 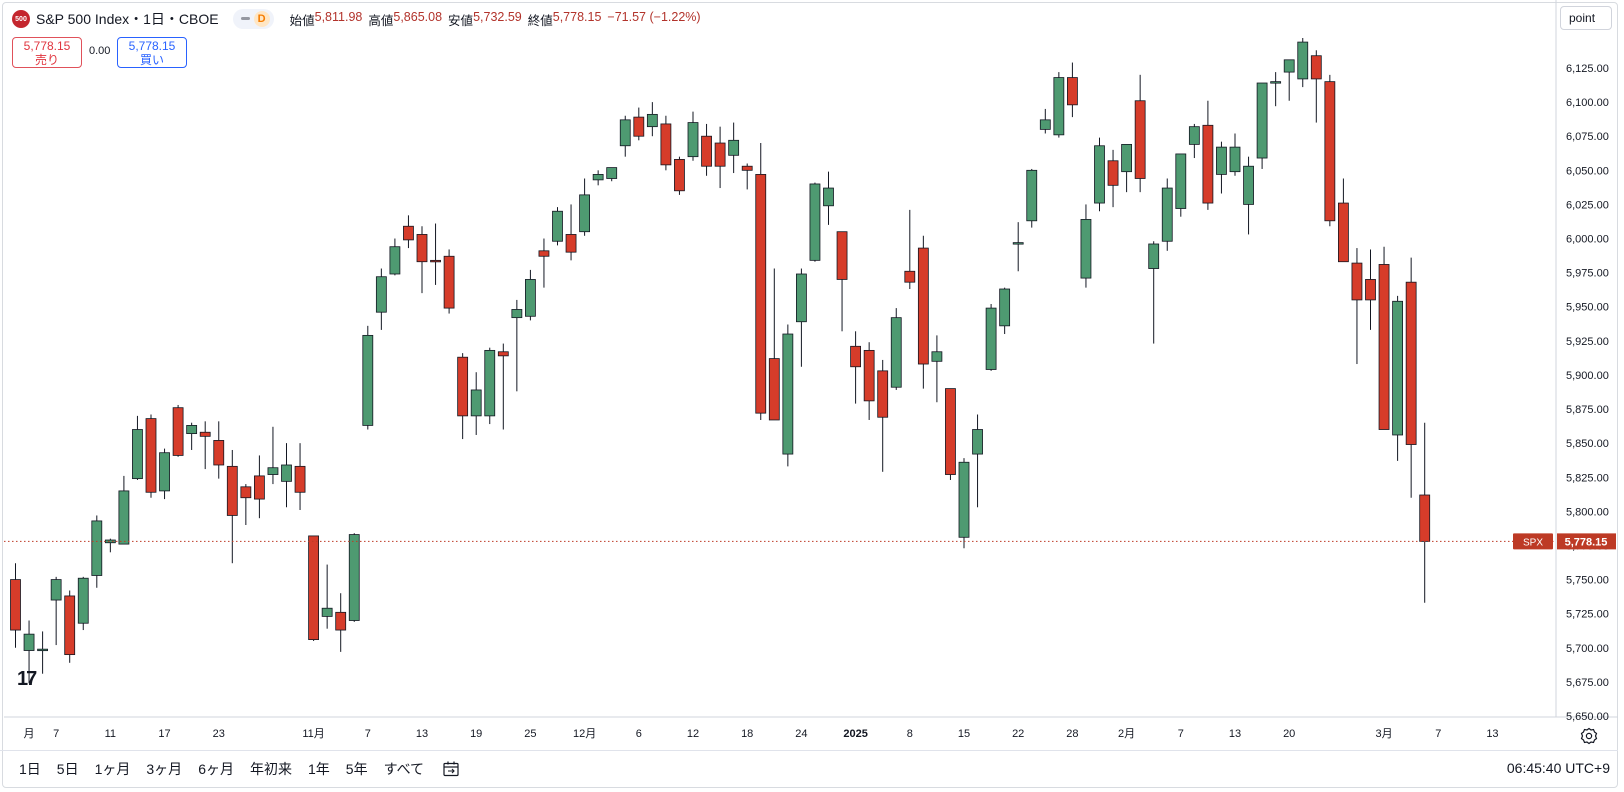 What do you see at coordinates (30, 769) in the screenshot?
I see `range-1d: 1日` at bounding box center [30, 769].